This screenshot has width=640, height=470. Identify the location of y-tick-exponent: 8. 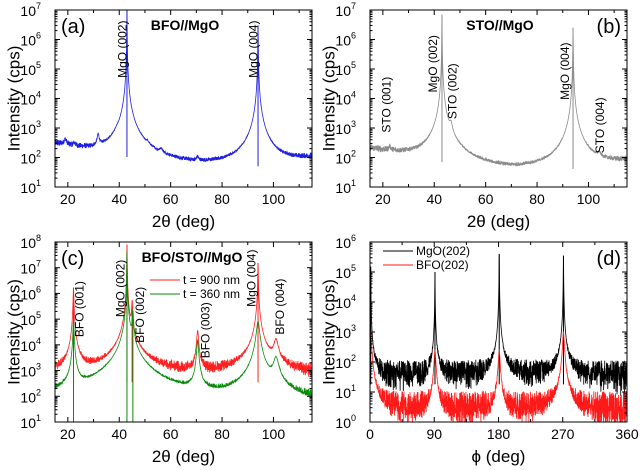
(38, 238).